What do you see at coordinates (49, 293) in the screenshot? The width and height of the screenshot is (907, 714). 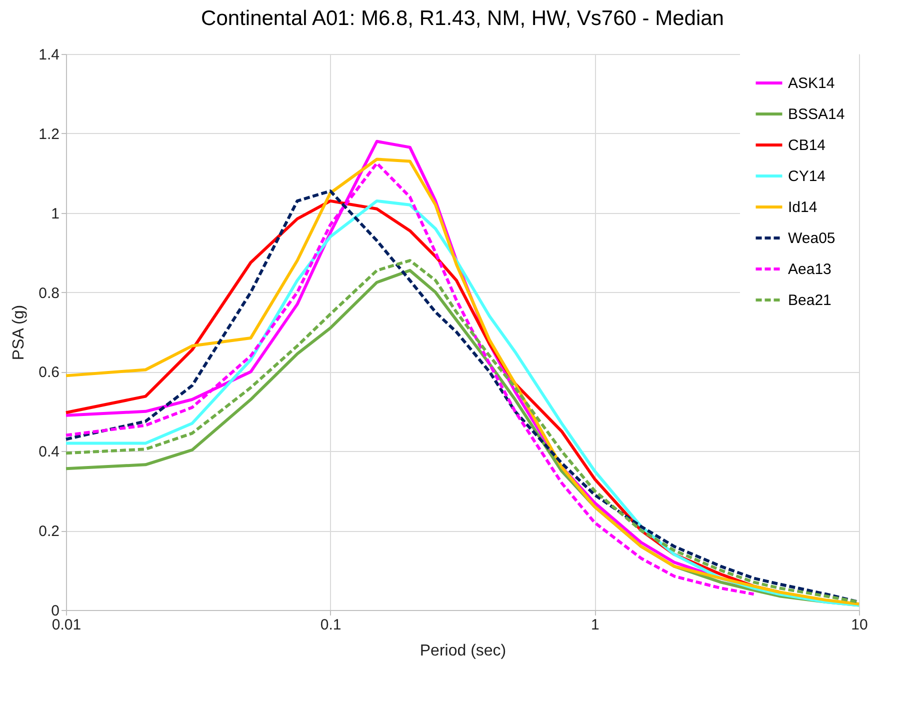 I see `y-tick-label: 0.8` at bounding box center [49, 293].